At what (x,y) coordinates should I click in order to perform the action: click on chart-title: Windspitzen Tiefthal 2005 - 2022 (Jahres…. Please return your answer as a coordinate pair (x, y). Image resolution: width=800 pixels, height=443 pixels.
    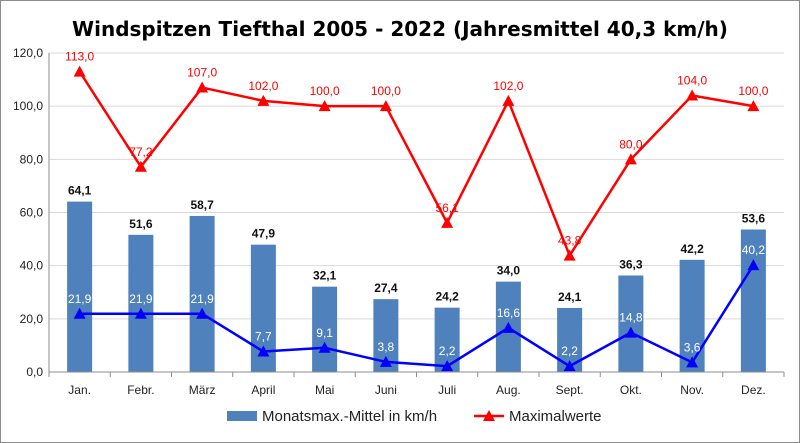
    Looking at the image, I should click on (400, 29).